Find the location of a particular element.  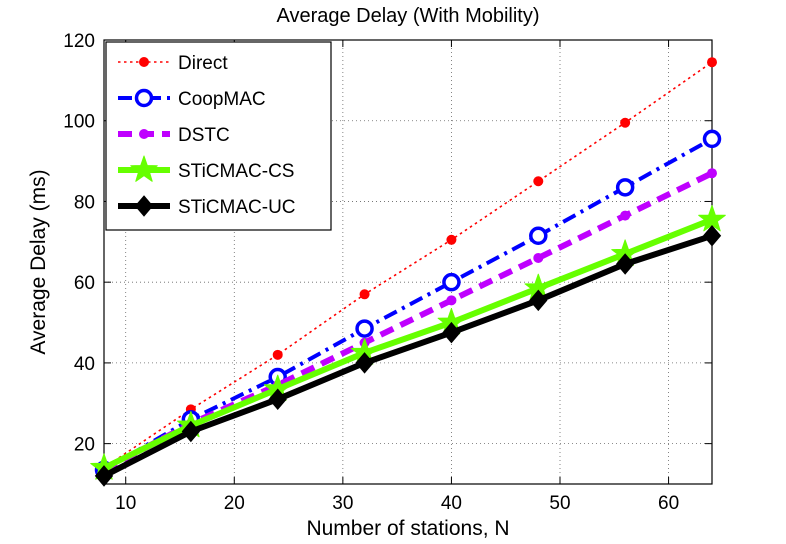

y-tick-label: 40 is located at coordinates (84, 364).